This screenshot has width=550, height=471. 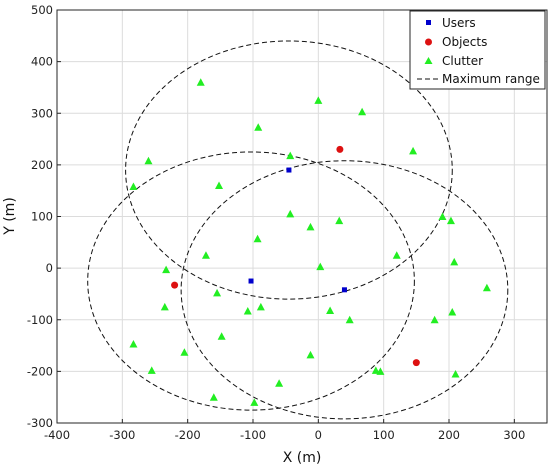 What do you see at coordinates (57, 435) in the screenshot?
I see `x-tick-label: -400` at bounding box center [57, 435].